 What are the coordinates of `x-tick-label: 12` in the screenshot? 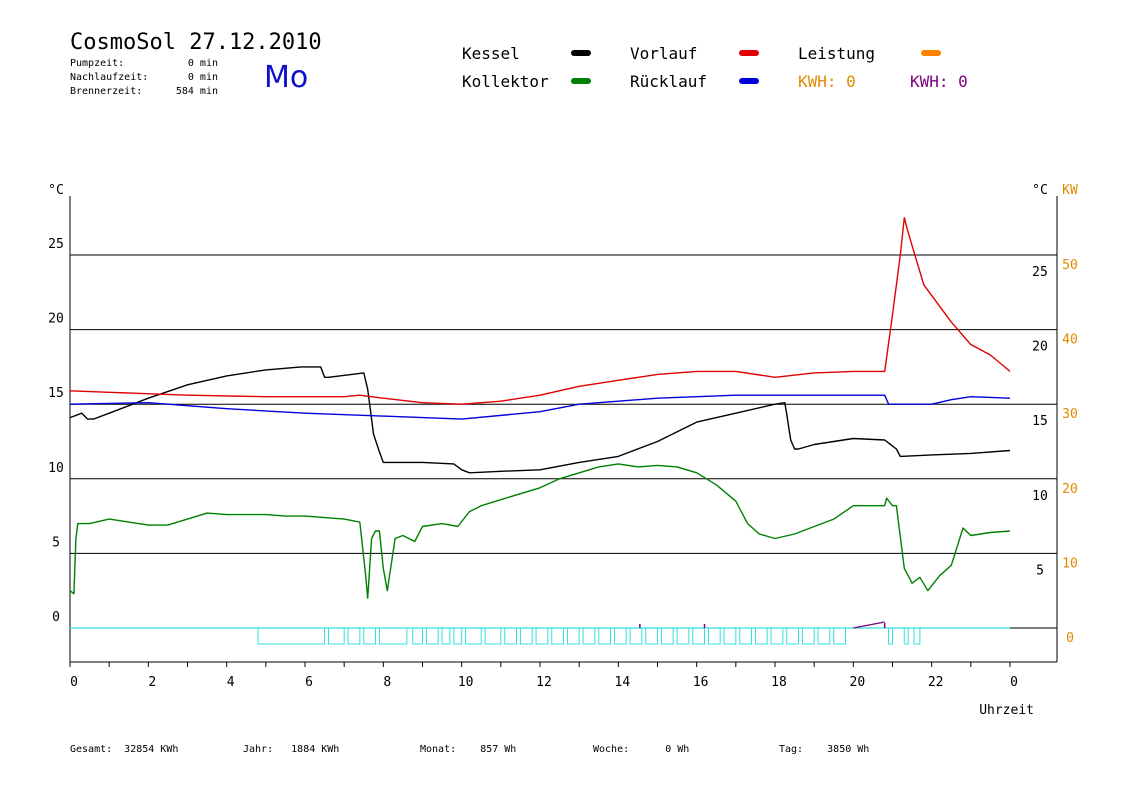 It's located at (544, 682).